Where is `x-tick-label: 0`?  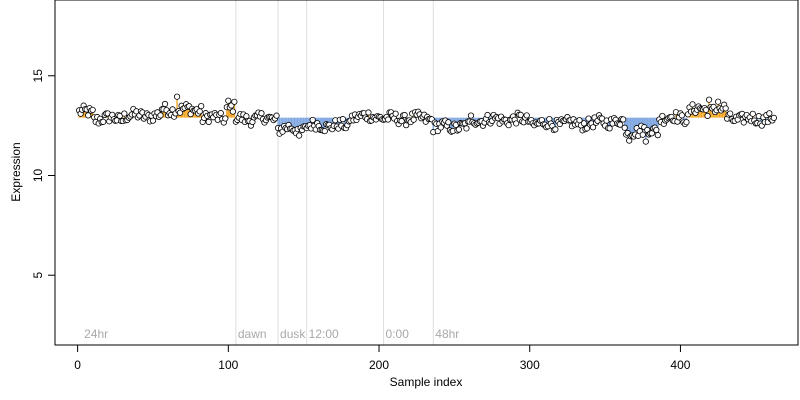
x-tick-label: 0 is located at coordinates (77, 365).